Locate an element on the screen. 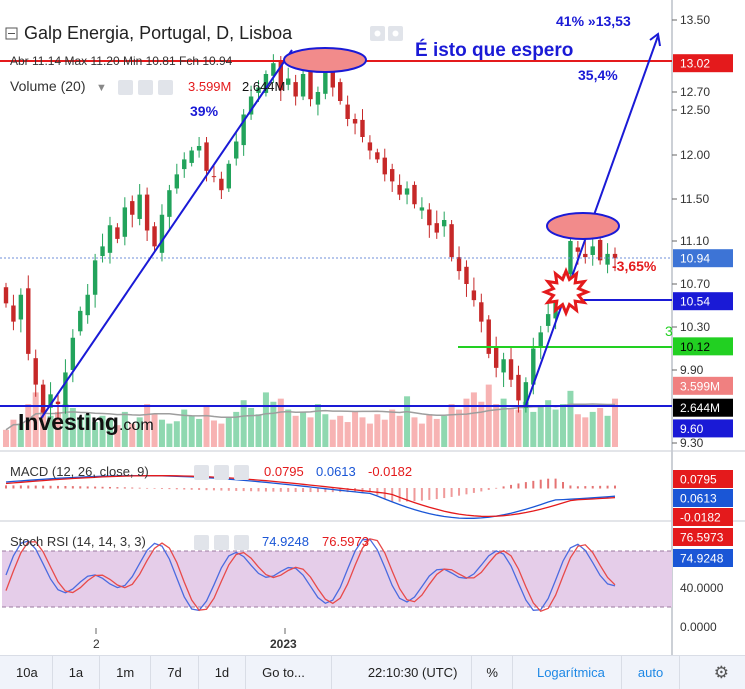 The height and width of the screenshot is (689, 745). chart-title: Galp Energia, Portugal, D, Lisboa is located at coordinates (158, 33).